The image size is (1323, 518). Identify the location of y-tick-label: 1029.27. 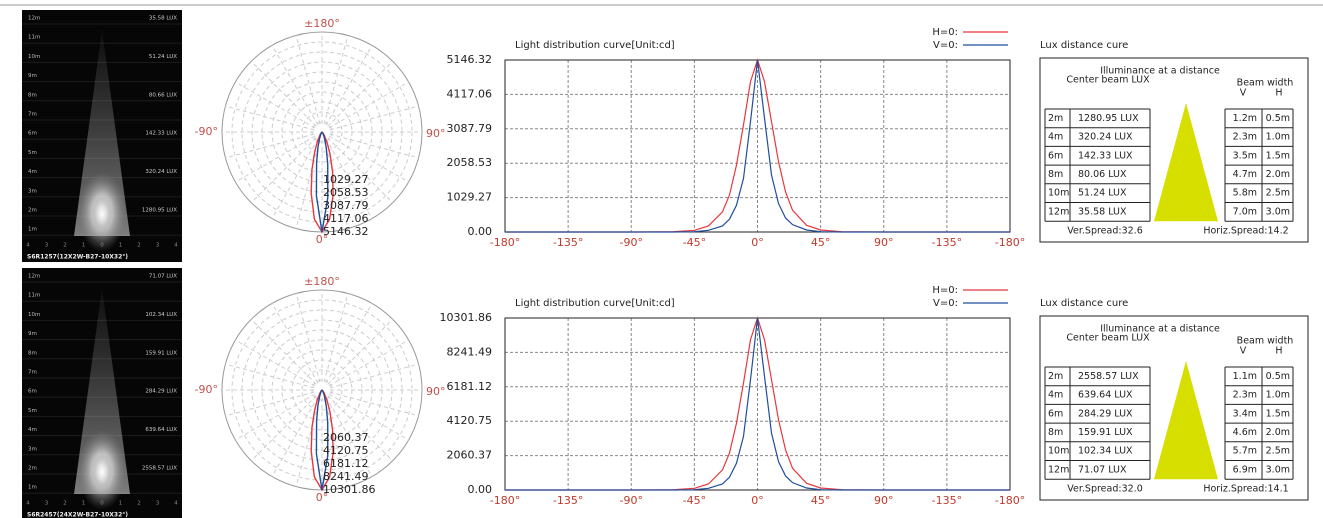
(470, 197).